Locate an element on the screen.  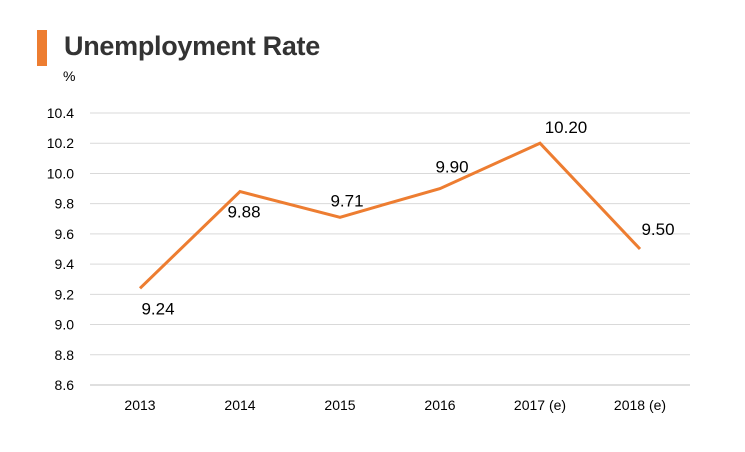
y-tick-label: 9.2 is located at coordinates (65, 294).